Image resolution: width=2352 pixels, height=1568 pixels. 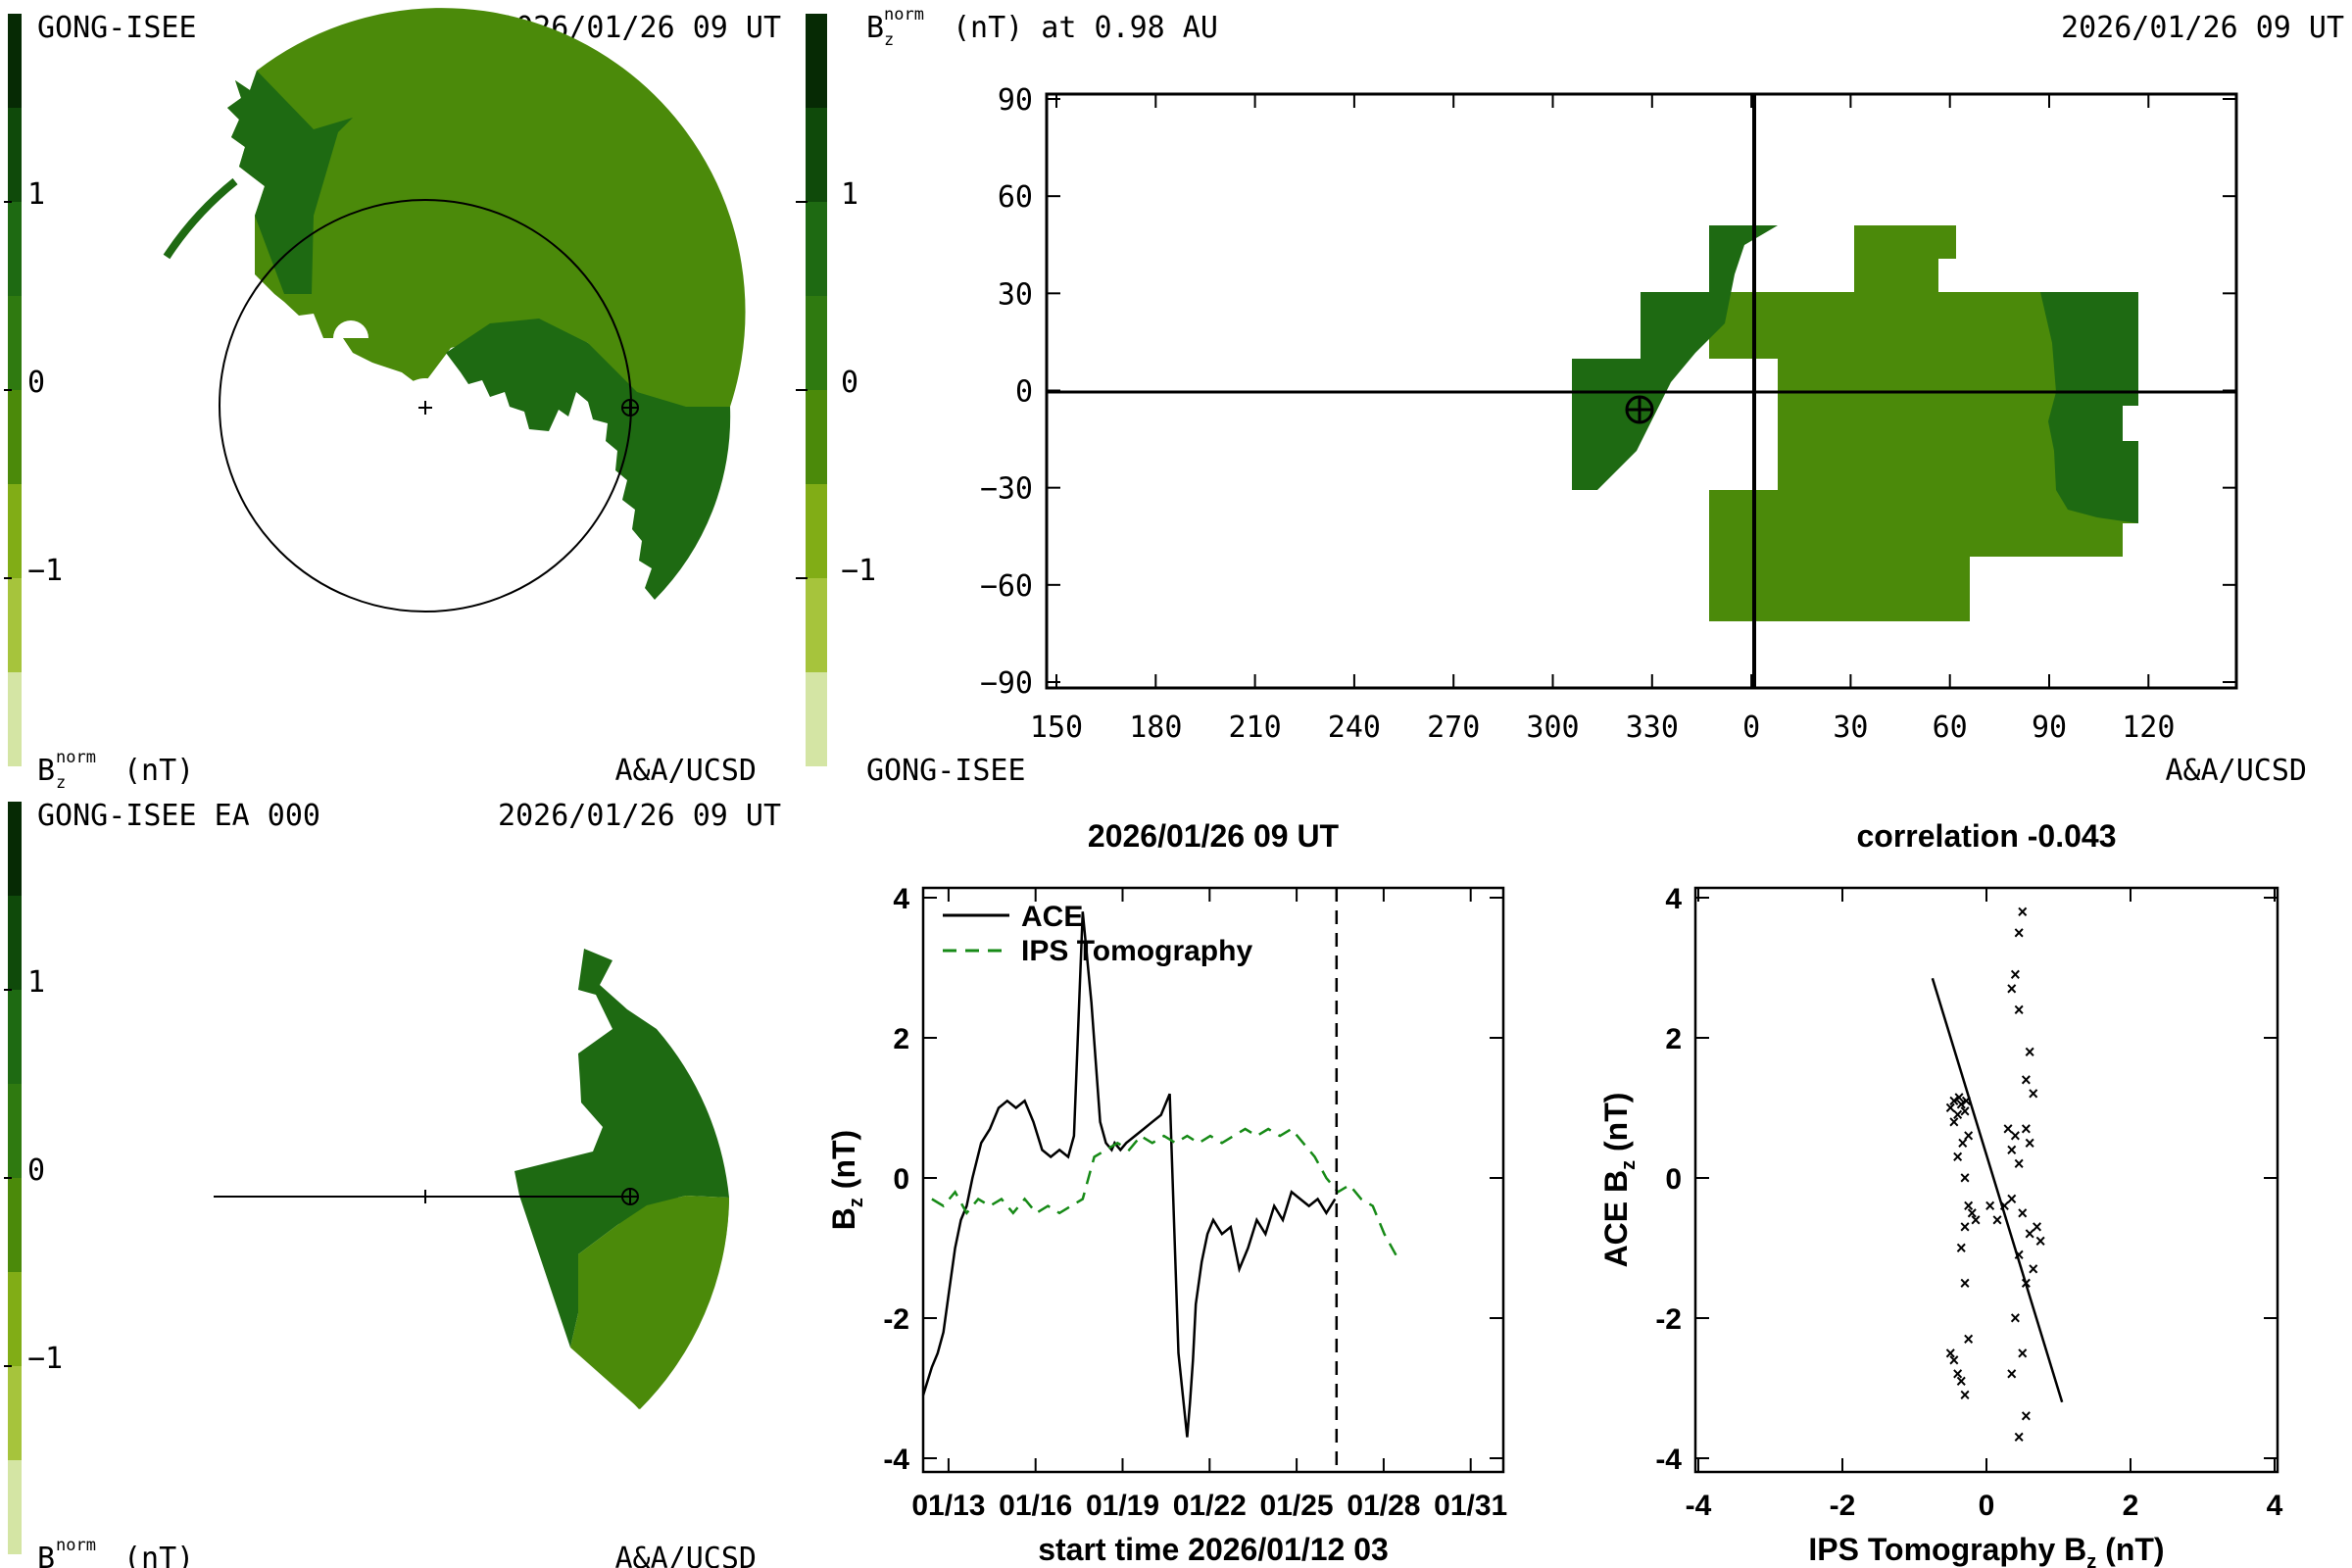 I want to click on map-x-tick-label: 180, so click(x=1155, y=727).